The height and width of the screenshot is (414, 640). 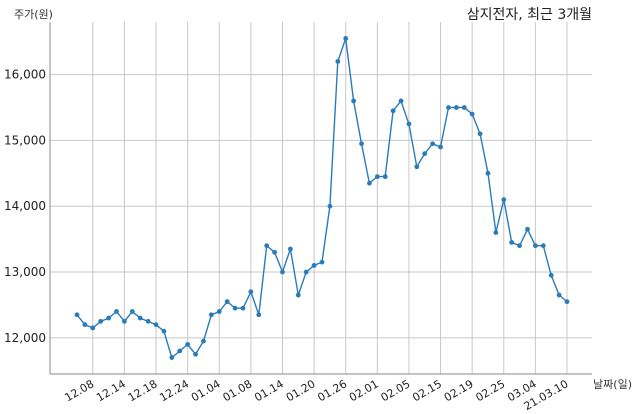 I want to click on x-tick-label: 12.24, so click(x=174, y=390).